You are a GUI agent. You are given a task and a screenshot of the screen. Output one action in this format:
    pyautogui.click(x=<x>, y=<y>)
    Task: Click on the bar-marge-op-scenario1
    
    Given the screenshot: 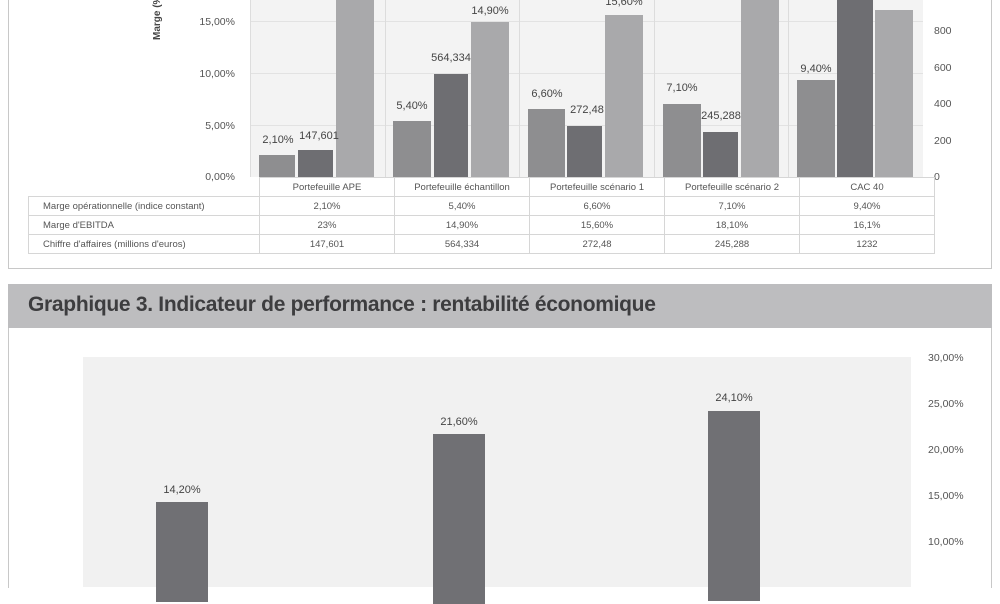 What is the action you would take?
    pyautogui.click(x=546, y=143)
    